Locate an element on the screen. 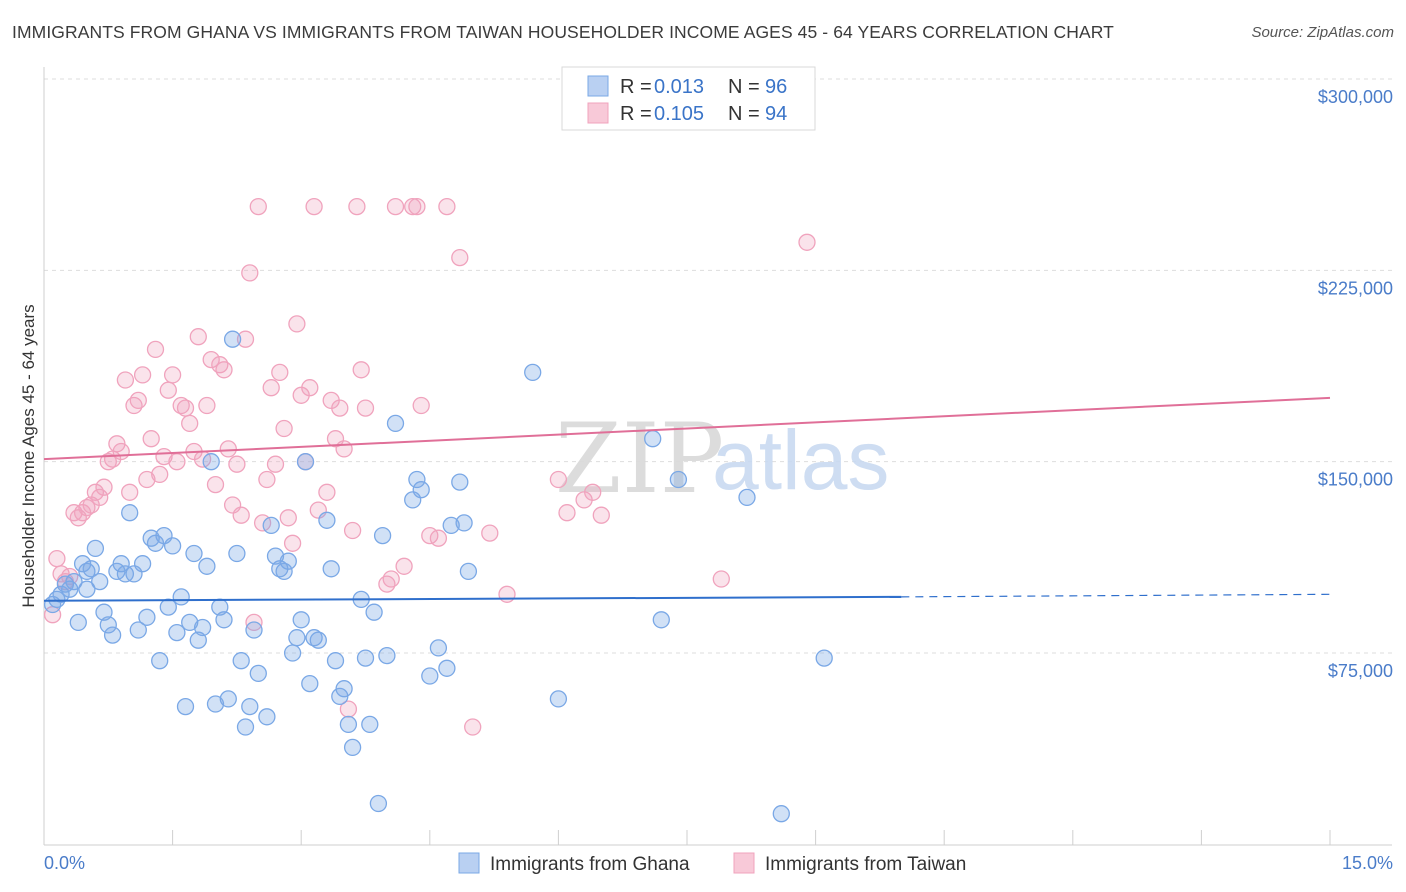 This screenshot has width=1406, height=892. taiwan-trend-line is located at coordinates (687, 428).